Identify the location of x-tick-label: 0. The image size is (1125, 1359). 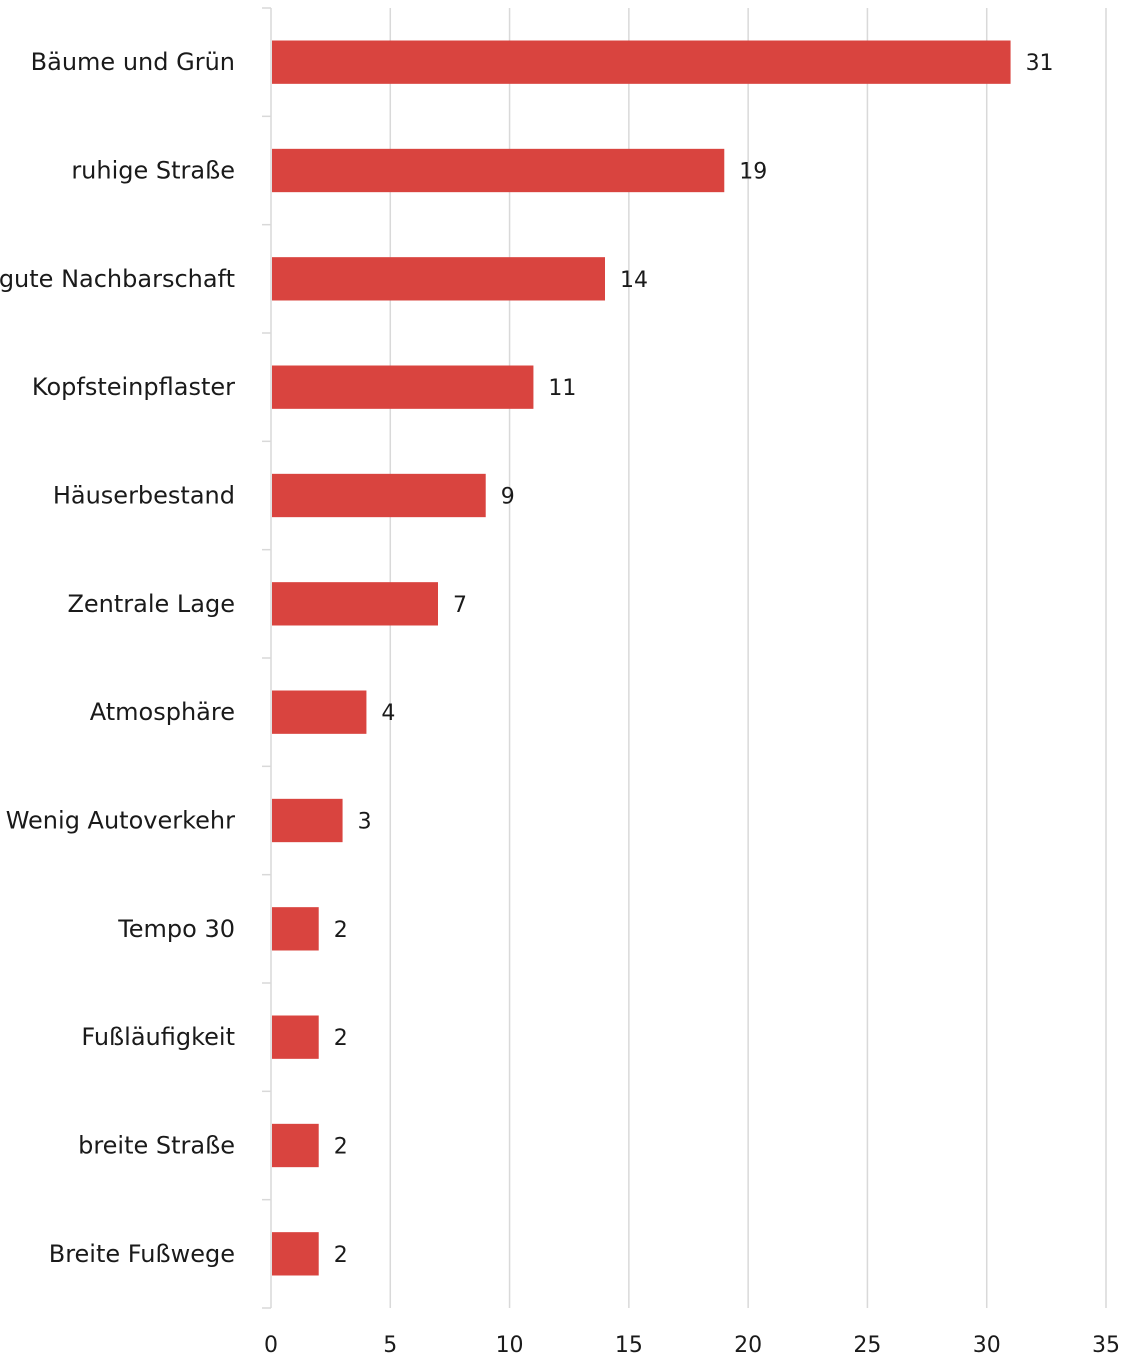
(271, 1345).